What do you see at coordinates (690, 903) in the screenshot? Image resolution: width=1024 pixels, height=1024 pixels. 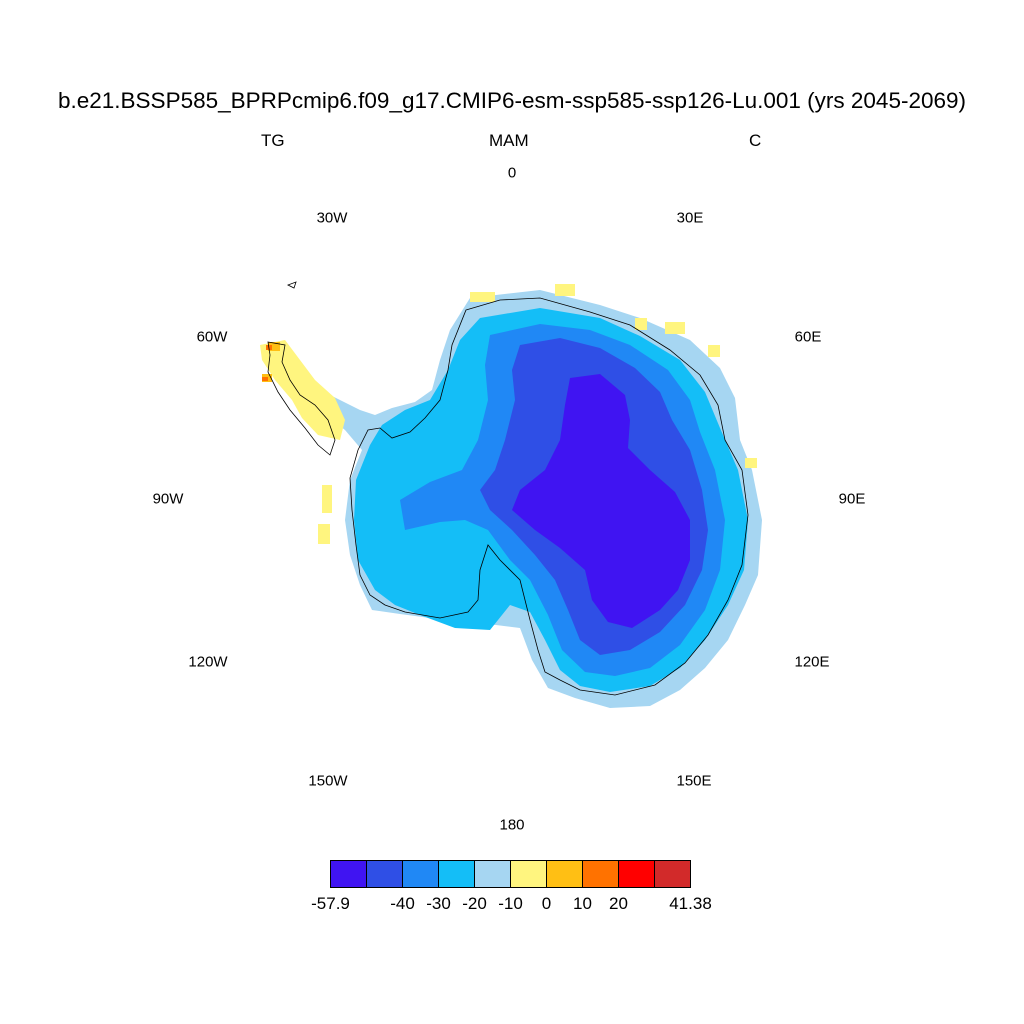 I see `colorbar-tick-label: 41.38` at bounding box center [690, 903].